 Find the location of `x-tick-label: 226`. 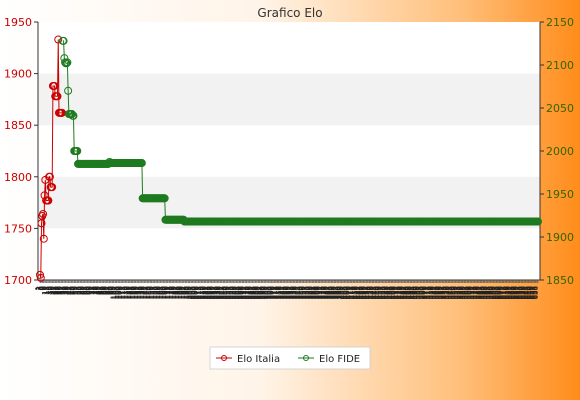

x-tick-label: 226 is located at coordinates (209, 292).